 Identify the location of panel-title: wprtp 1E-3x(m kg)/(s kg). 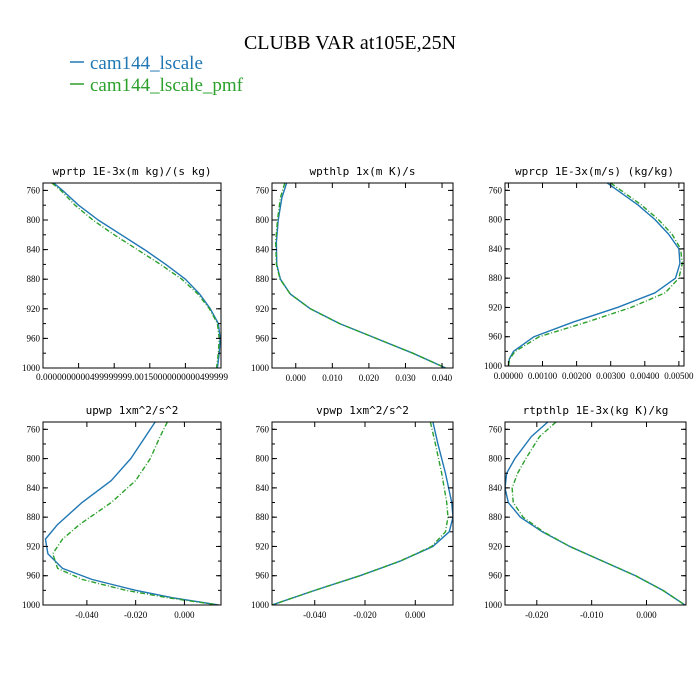
(132, 171).